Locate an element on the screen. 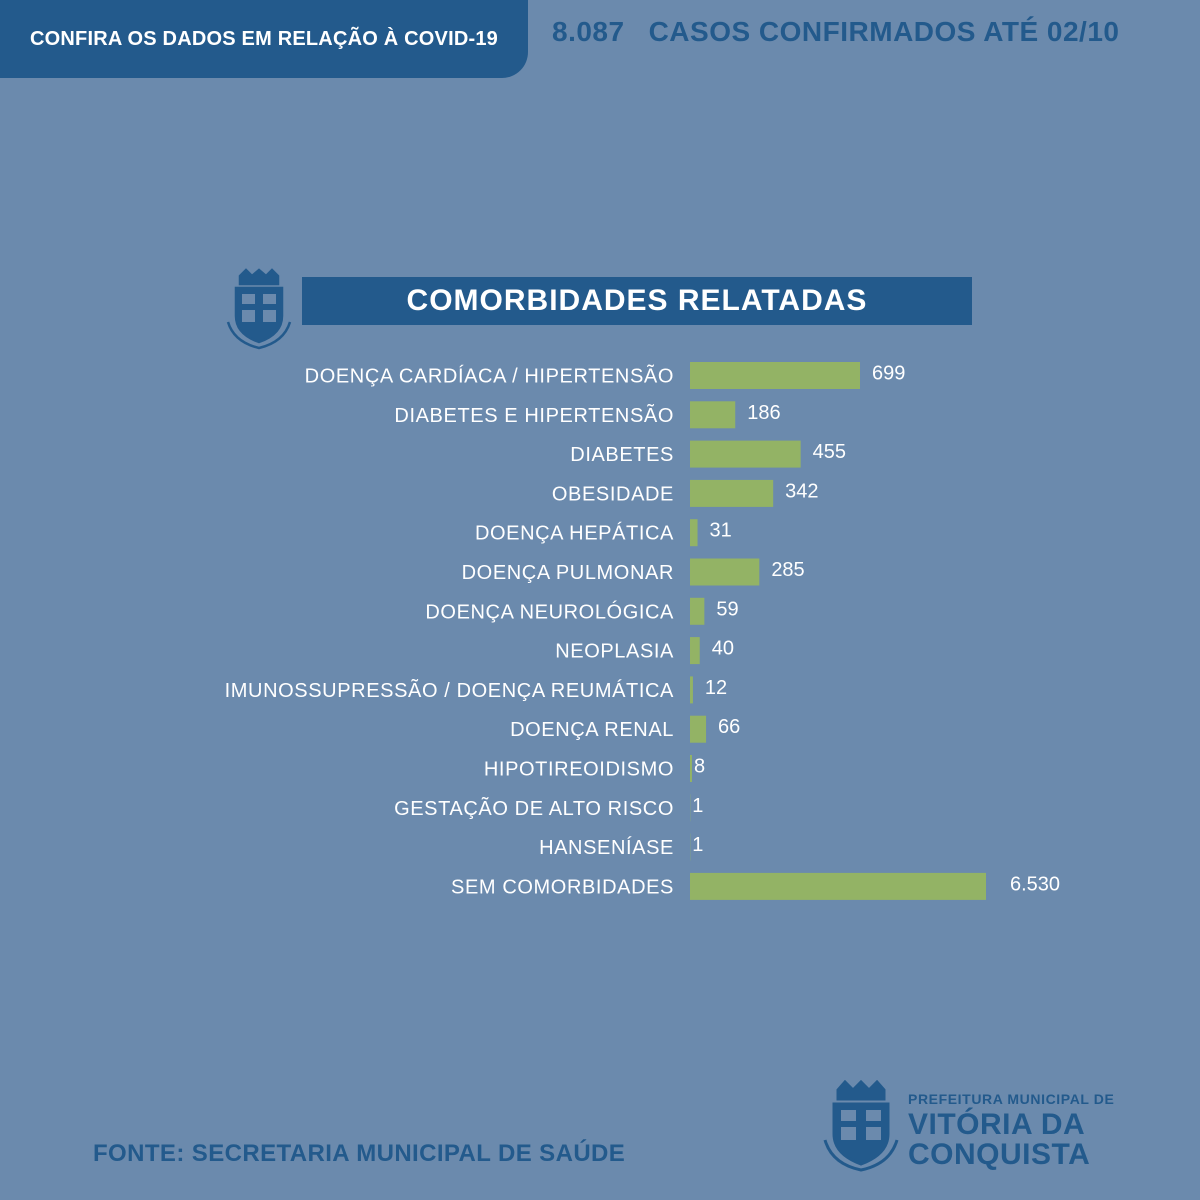 This screenshot has width=1200, height=1200. value-label: 40 is located at coordinates (723, 649).